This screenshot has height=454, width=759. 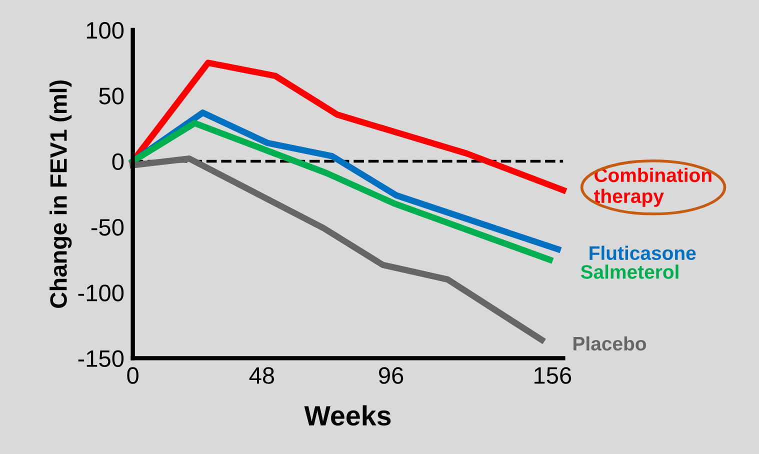 I want to click on y-tick-label: -150, so click(x=101, y=358).